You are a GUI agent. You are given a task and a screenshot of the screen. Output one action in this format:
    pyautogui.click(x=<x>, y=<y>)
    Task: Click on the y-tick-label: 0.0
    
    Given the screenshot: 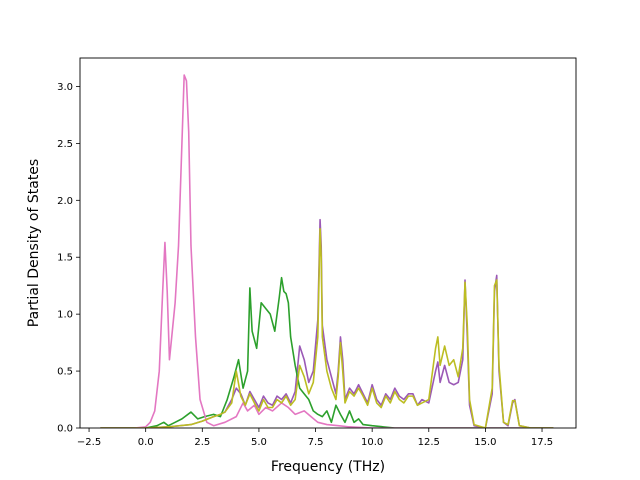 What is the action you would take?
    pyautogui.click(x=65, y=429)
    